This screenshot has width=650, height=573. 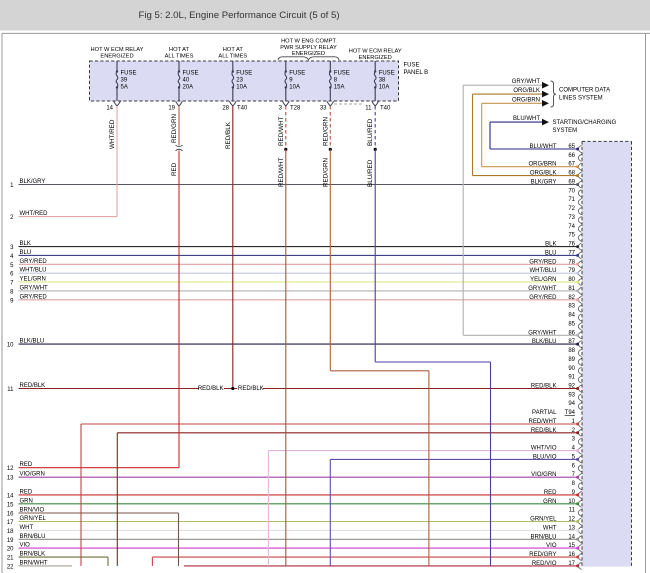 What do you see at coordinates (10, 567) in the screenshot?
I see `svg-text: 22` at bounding box center [10, 567].